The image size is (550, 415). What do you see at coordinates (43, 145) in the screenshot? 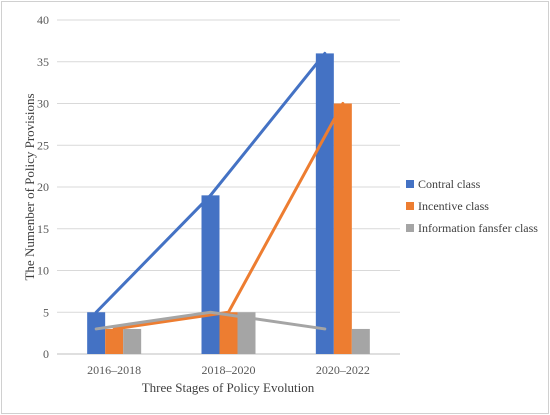
I see `y-tick-label: 25` at bounding box center [43, 145].